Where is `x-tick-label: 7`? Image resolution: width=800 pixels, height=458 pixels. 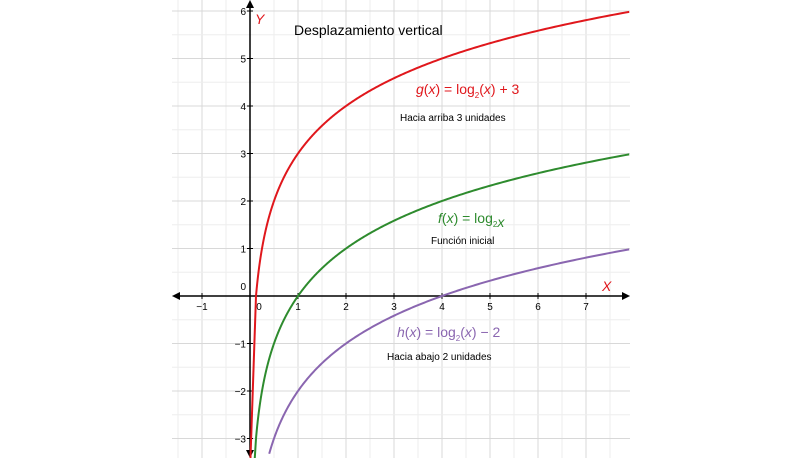 x-tick-label: 7 is located at coordinates (586, 307).